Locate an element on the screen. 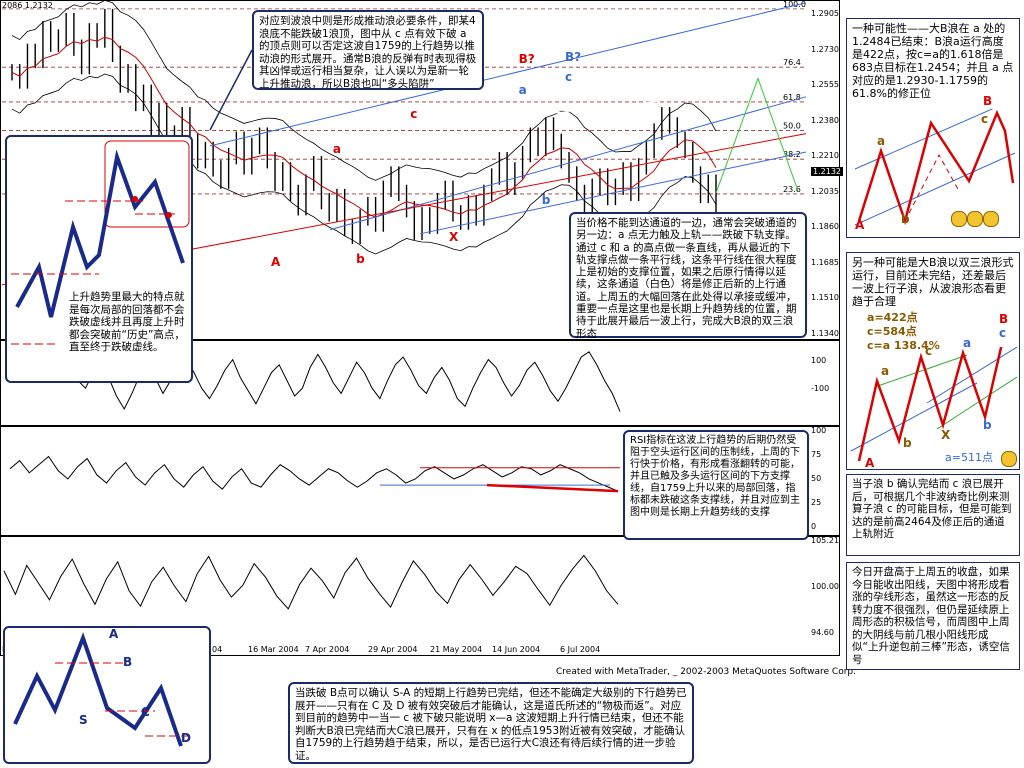 The width and height of the screenshot is (1024, 768). highlight-box is located at coordinates (147, 184).